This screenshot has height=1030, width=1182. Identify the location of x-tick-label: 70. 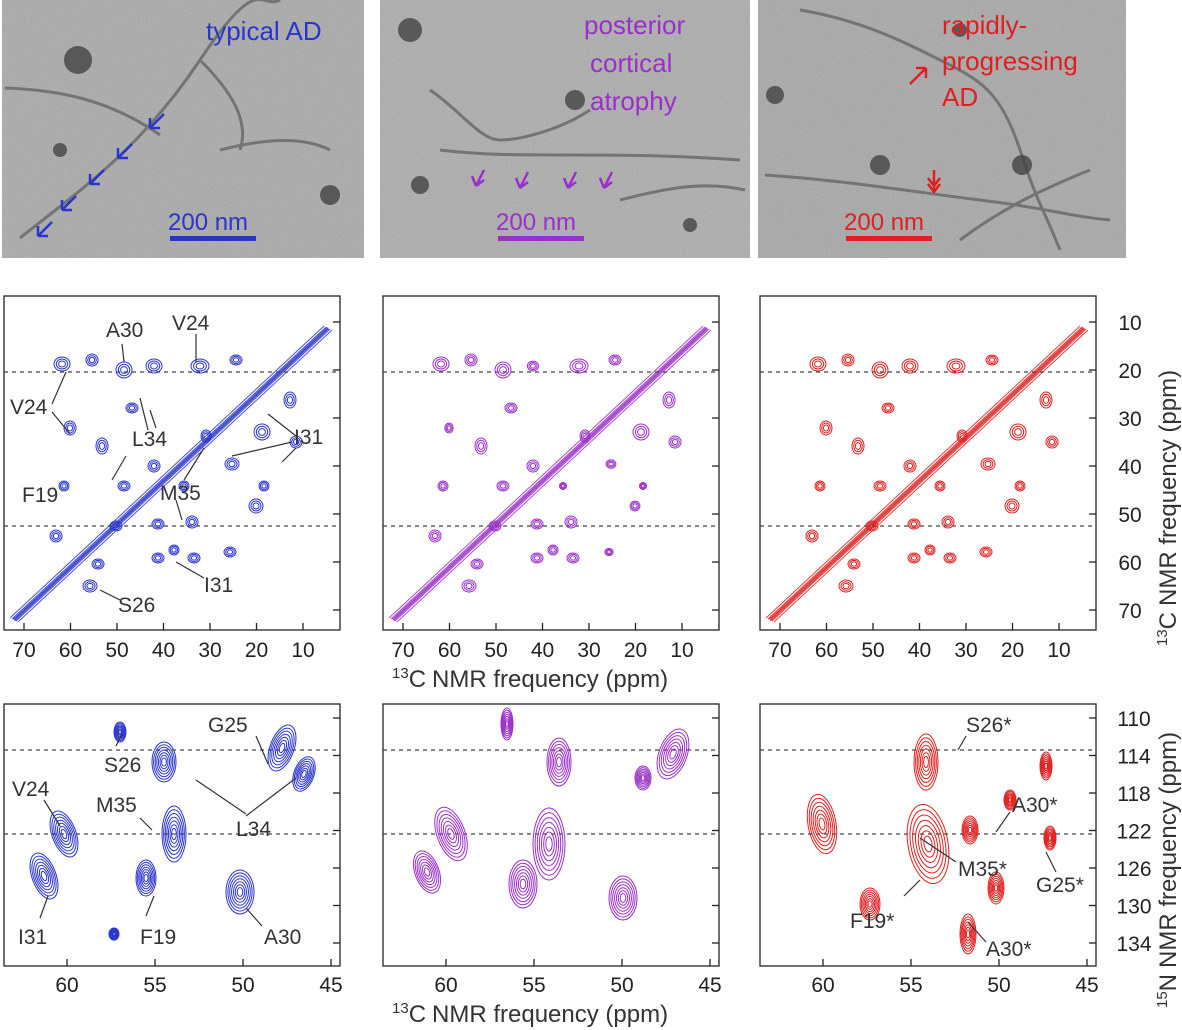
(23, 650).